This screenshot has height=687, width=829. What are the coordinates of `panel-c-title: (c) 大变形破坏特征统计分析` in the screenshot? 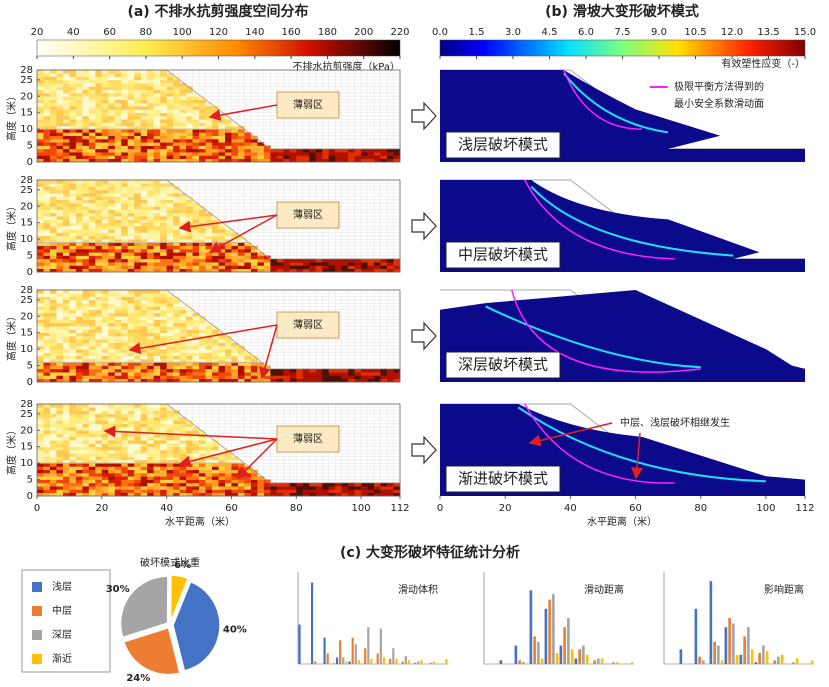 It's located at (430, 552).